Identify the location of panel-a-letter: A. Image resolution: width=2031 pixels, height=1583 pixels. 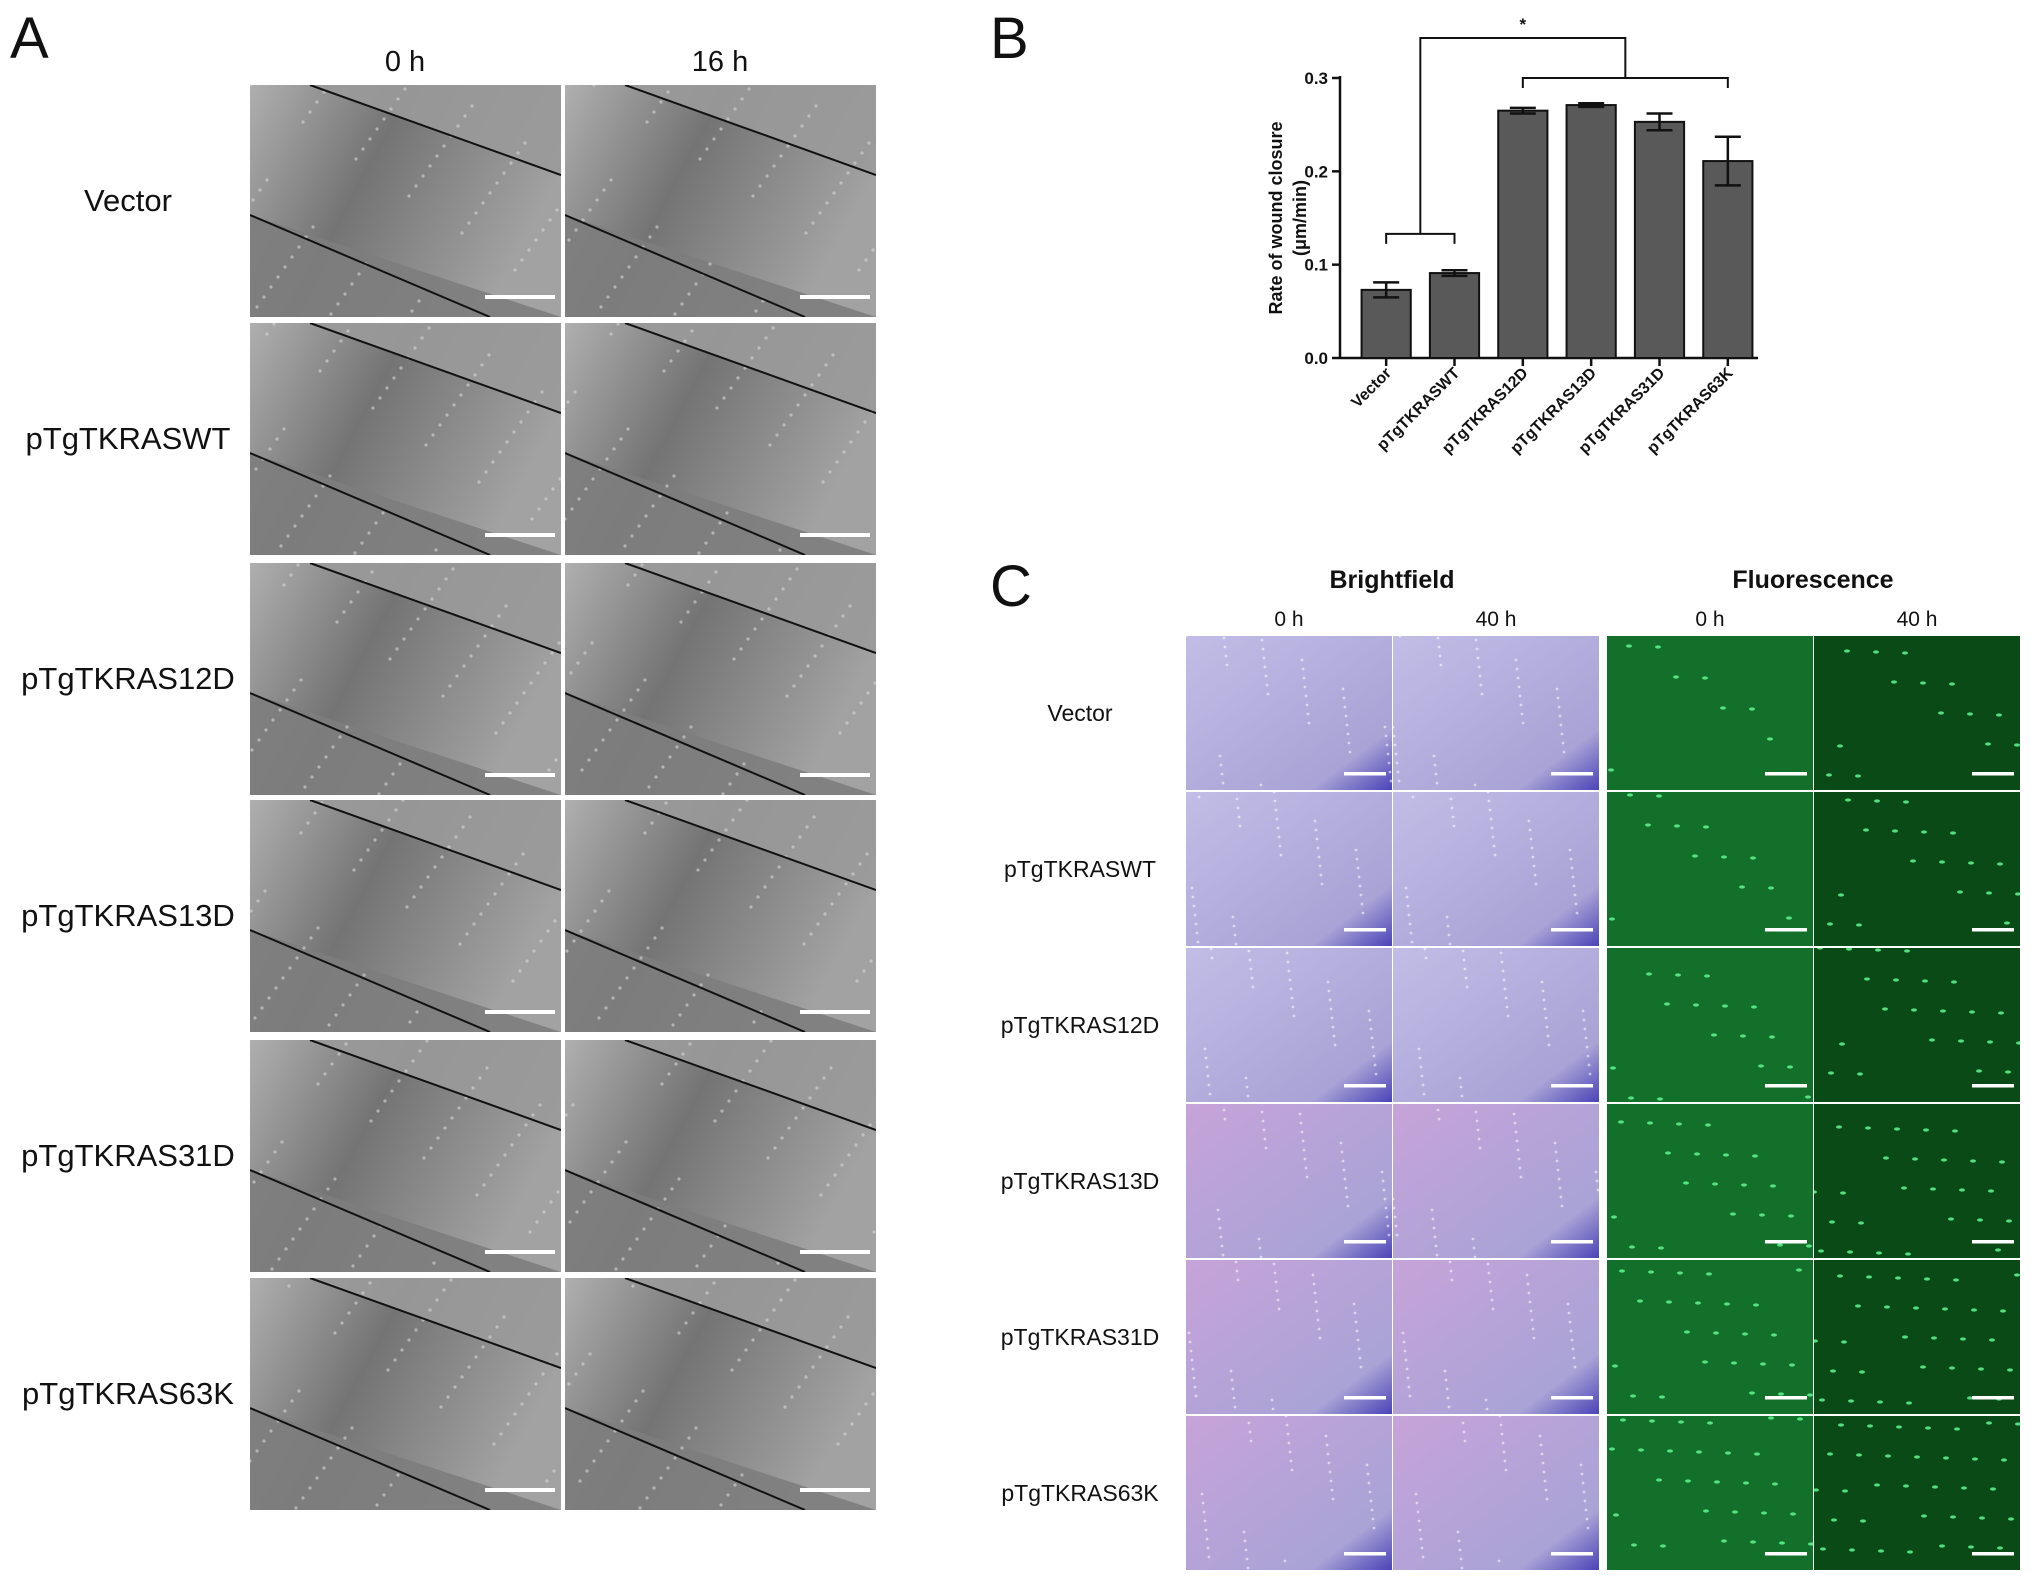
(29, 38).